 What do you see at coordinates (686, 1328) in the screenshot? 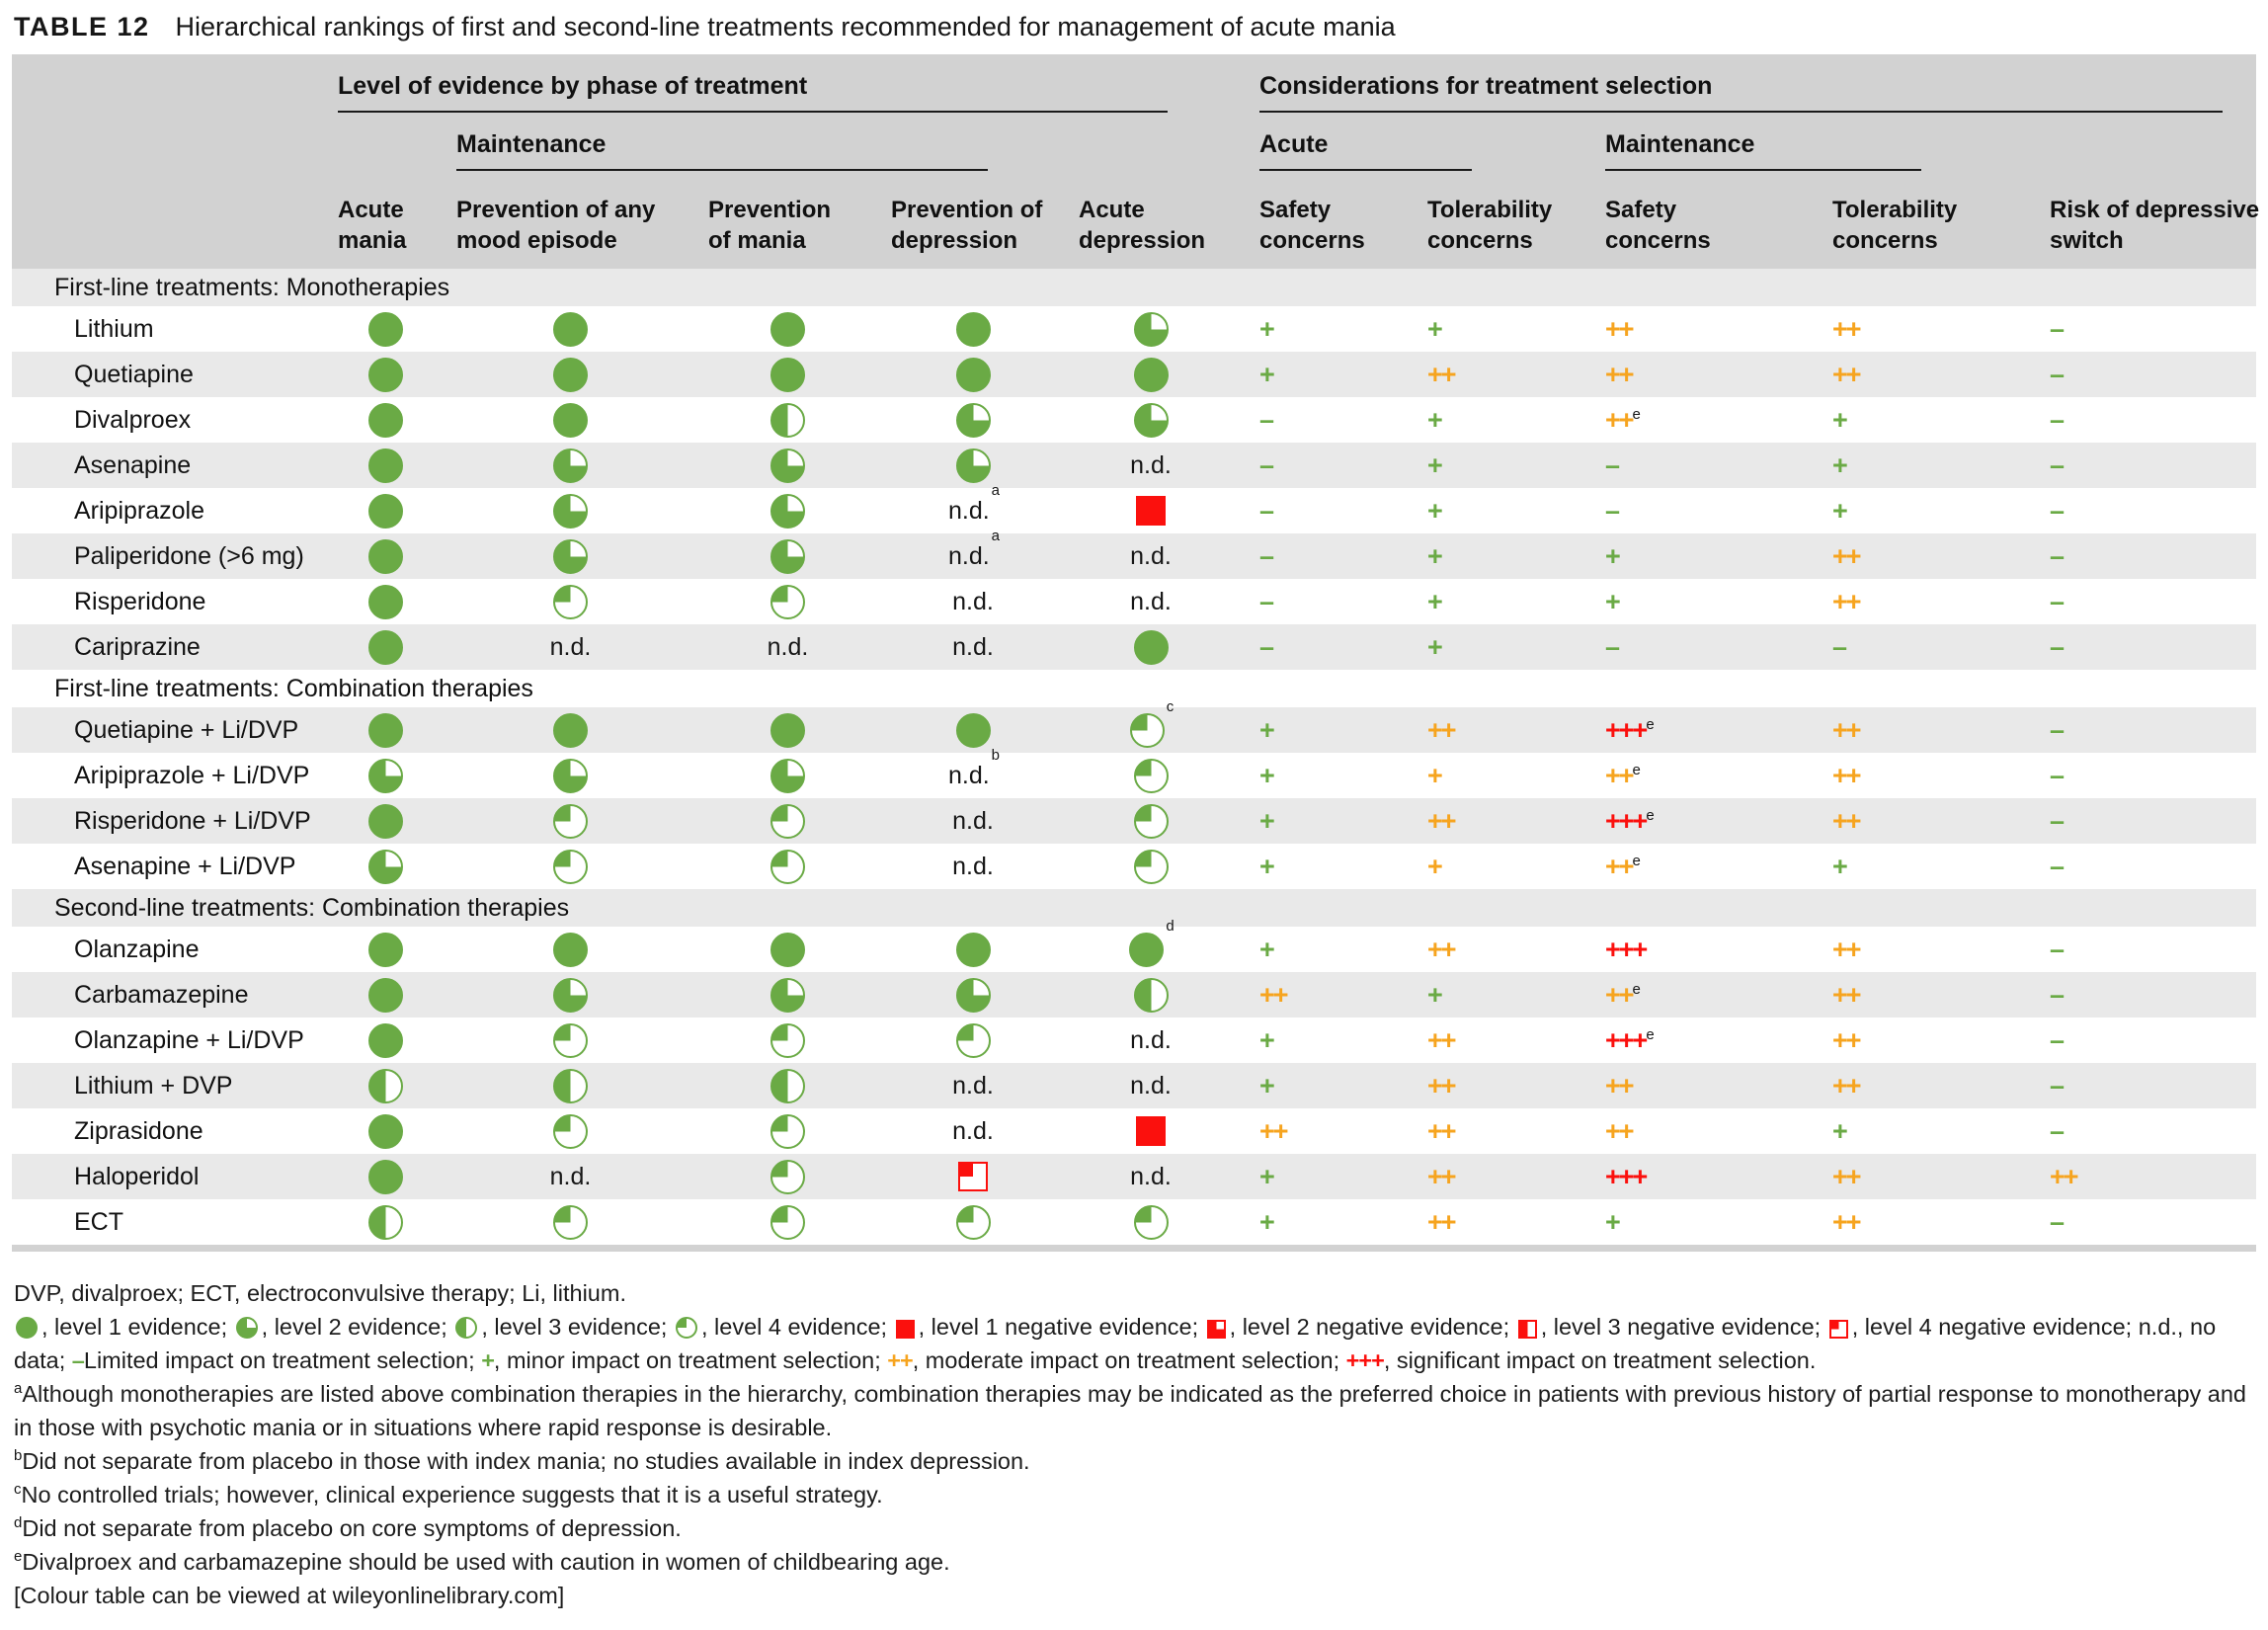
I see `legend-level-4-evidence-icon` at bounding box center [686, 1328].